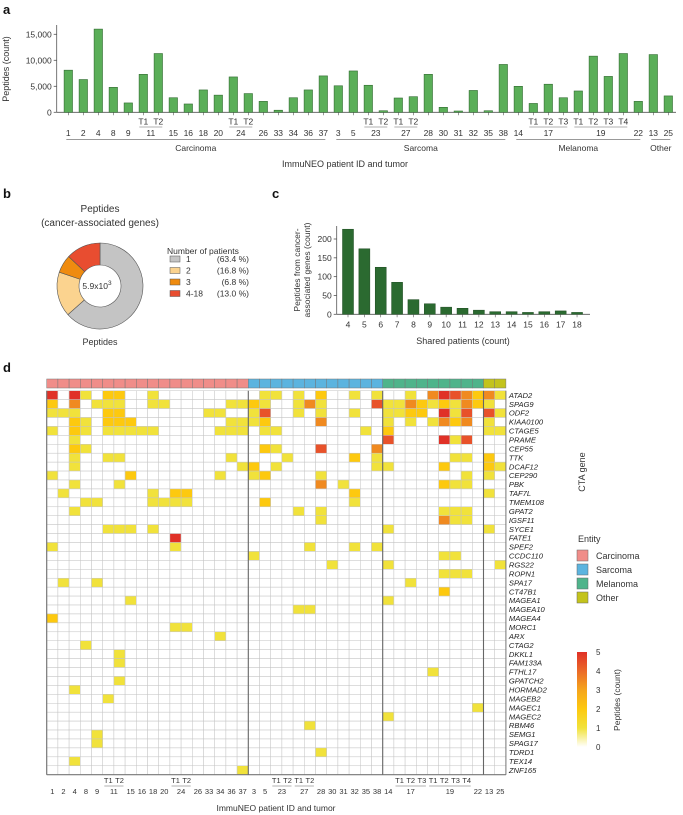  I want to click on c-bar, so click(528, 313).